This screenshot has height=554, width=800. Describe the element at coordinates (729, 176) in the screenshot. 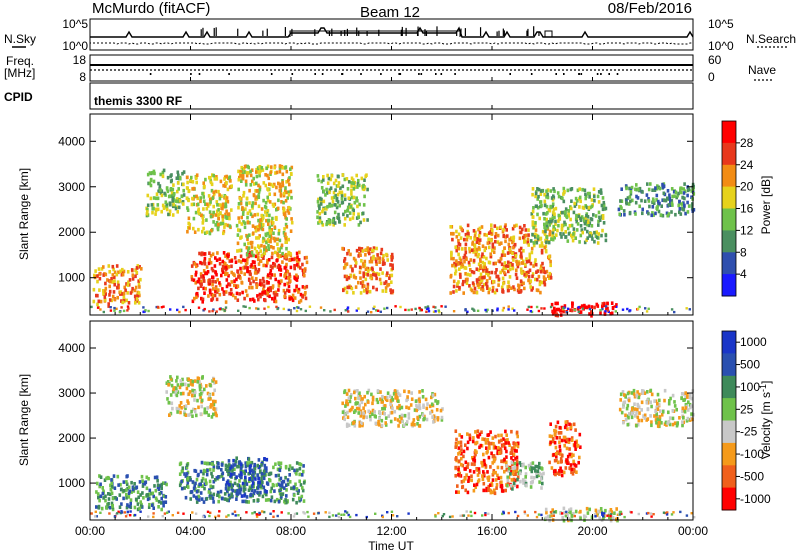

I see `power-colorbar-step` at that location.